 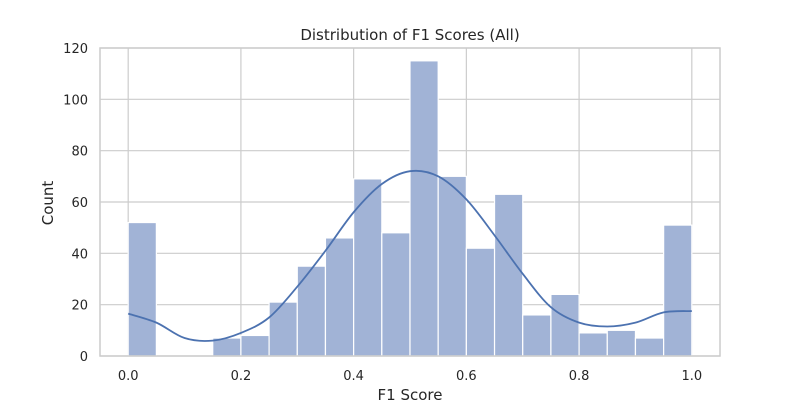 What do you see at coordinates (48, 203) in the screenshot?
I see `y-axis-label: Count` at bounding box center [48, 203].